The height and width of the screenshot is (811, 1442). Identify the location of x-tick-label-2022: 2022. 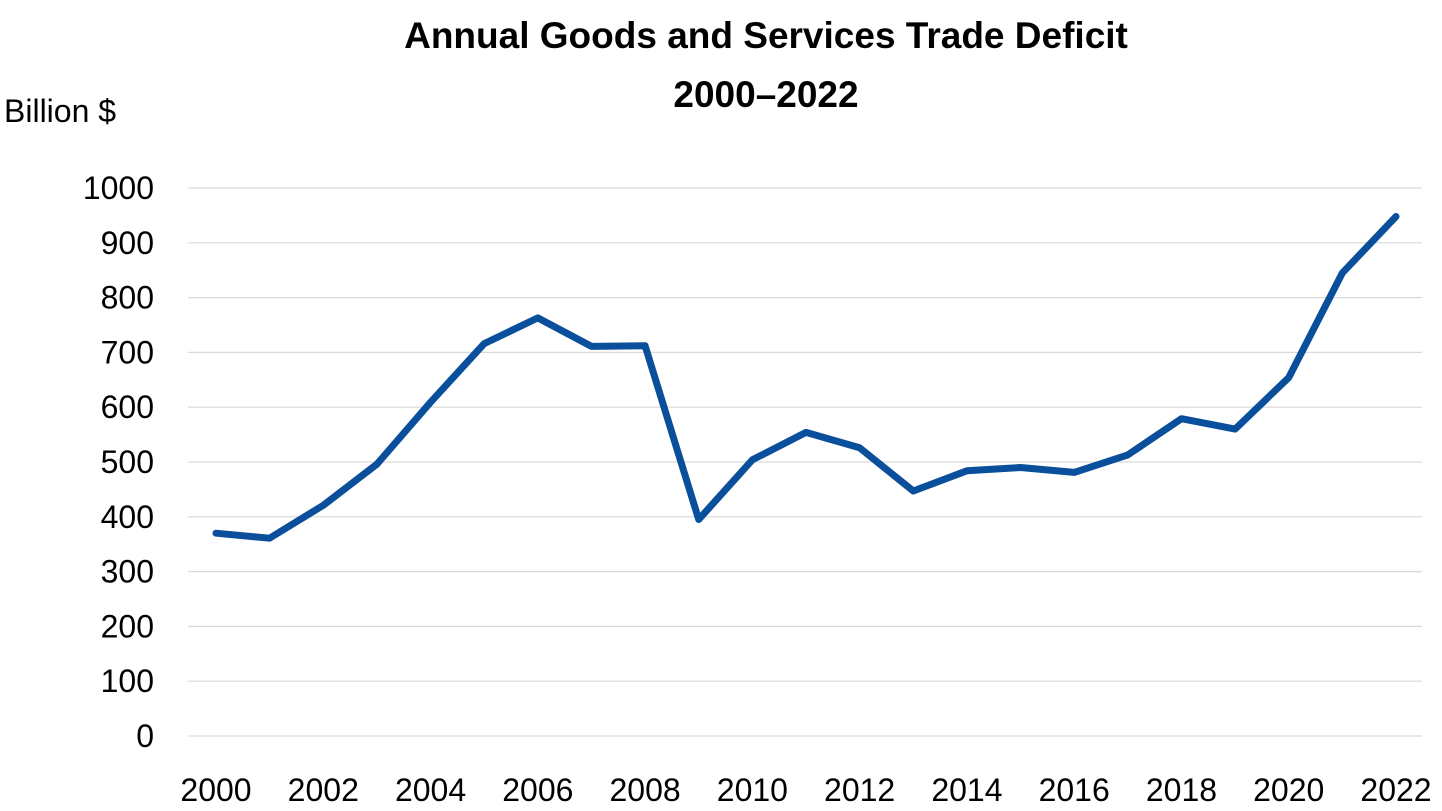
(1395, 790).